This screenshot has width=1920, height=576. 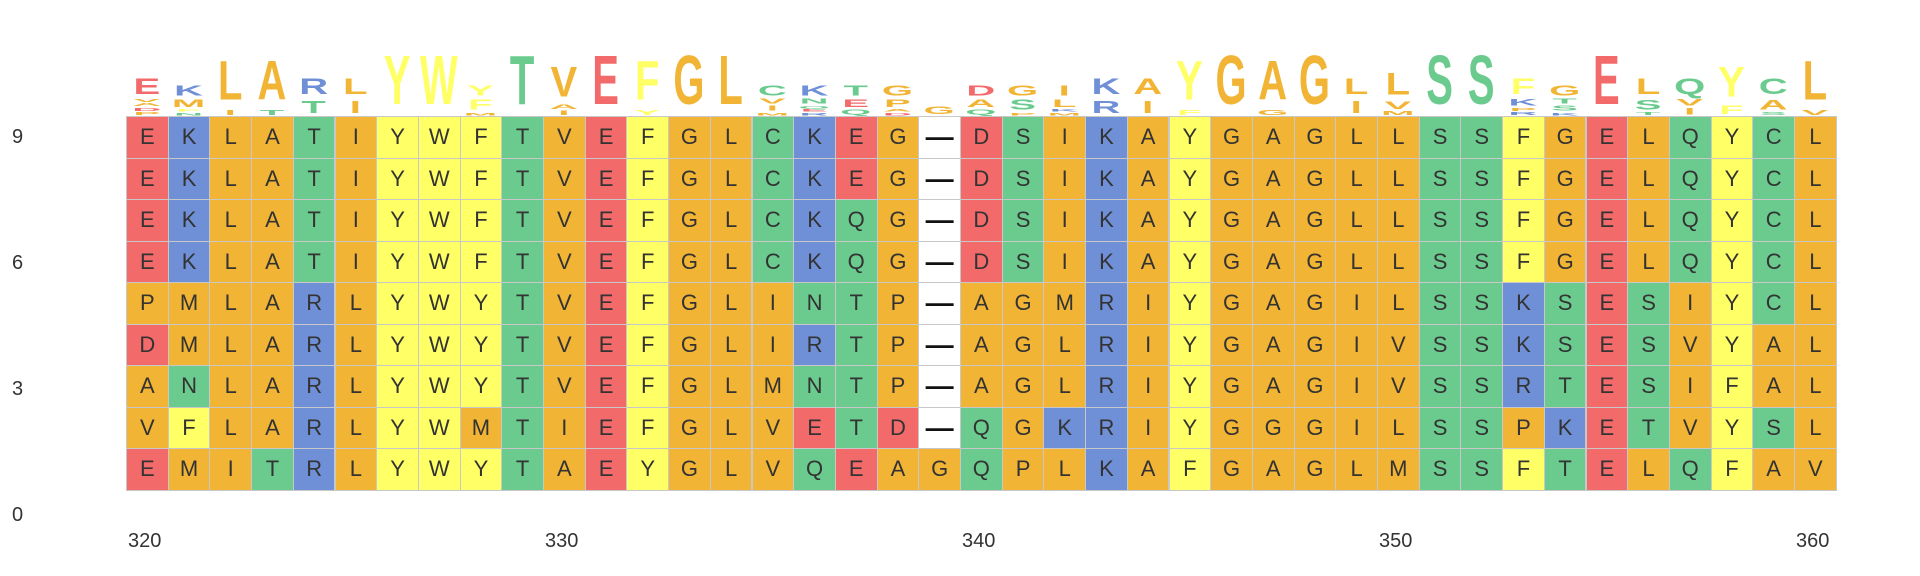 I want to click on residue-cell: V, so click(x=564, y=303).